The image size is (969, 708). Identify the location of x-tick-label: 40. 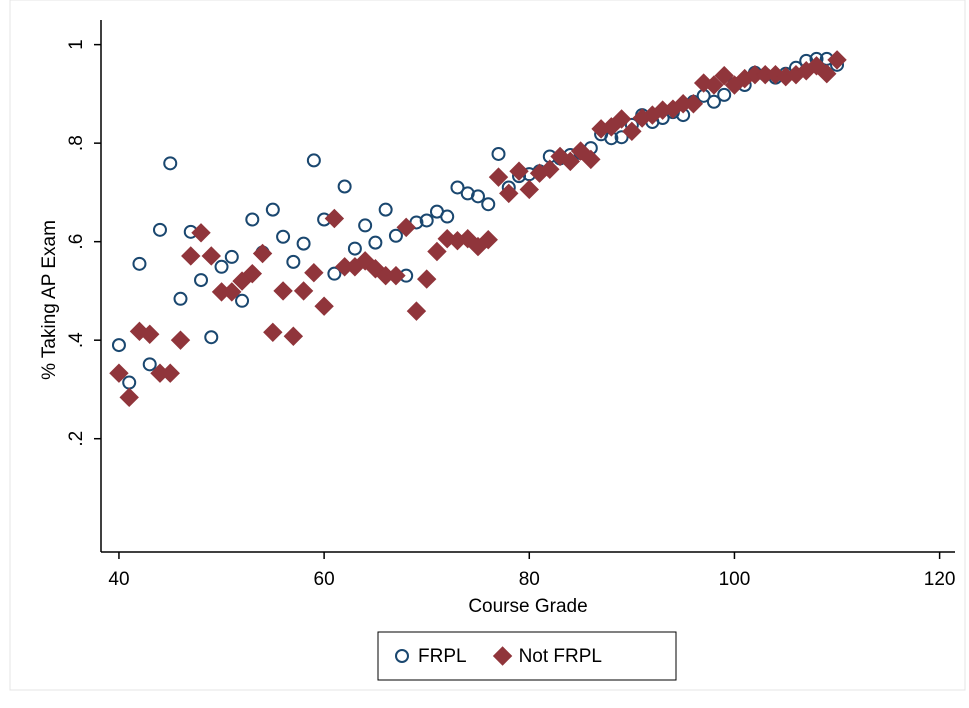
(118, 579).